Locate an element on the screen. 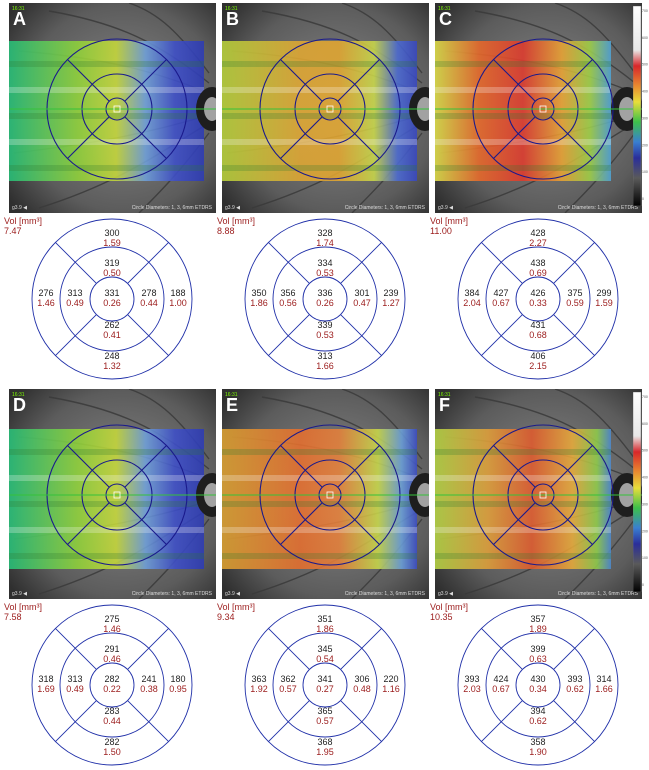 The width and height of the screenshot is (649, 770). outer-top-thickness: 328 is located at coordinates (324, 233).